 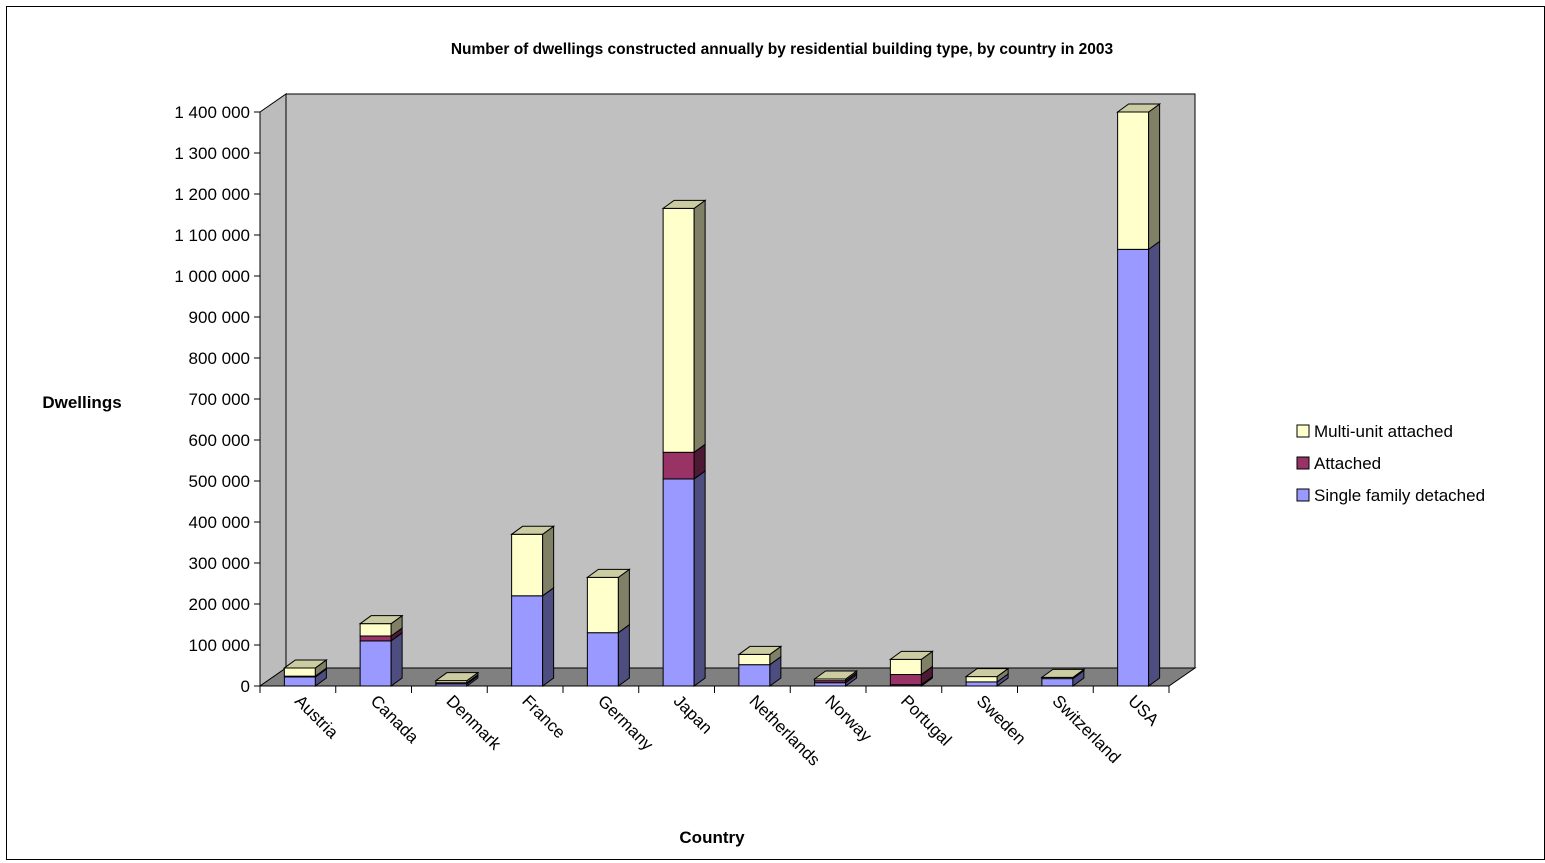 What do you see at coordinates (1303, 431) in the screenshot?
I see `legend-swatch-multi-unit-attached` at bounding box center [1303, 431].